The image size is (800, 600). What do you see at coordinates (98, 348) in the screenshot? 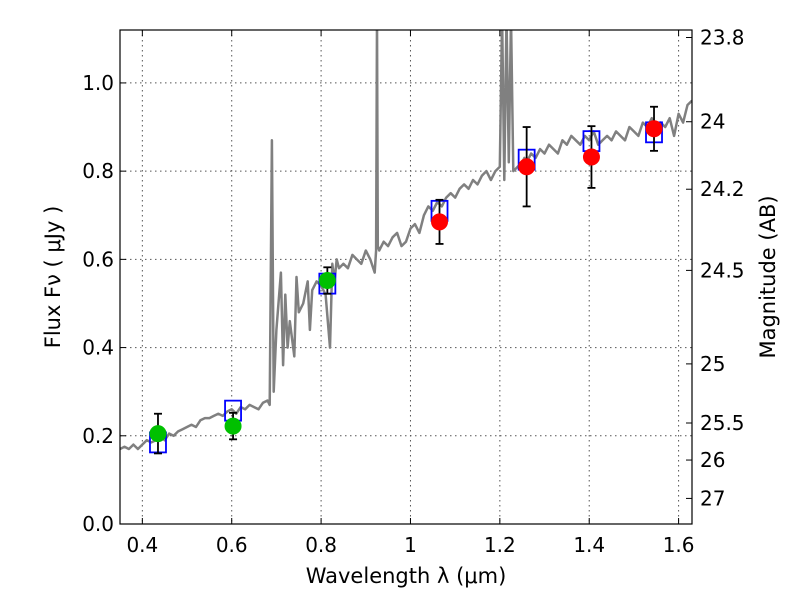
I see `y-tick-label: 0.4` at bounding box center [98, 348].